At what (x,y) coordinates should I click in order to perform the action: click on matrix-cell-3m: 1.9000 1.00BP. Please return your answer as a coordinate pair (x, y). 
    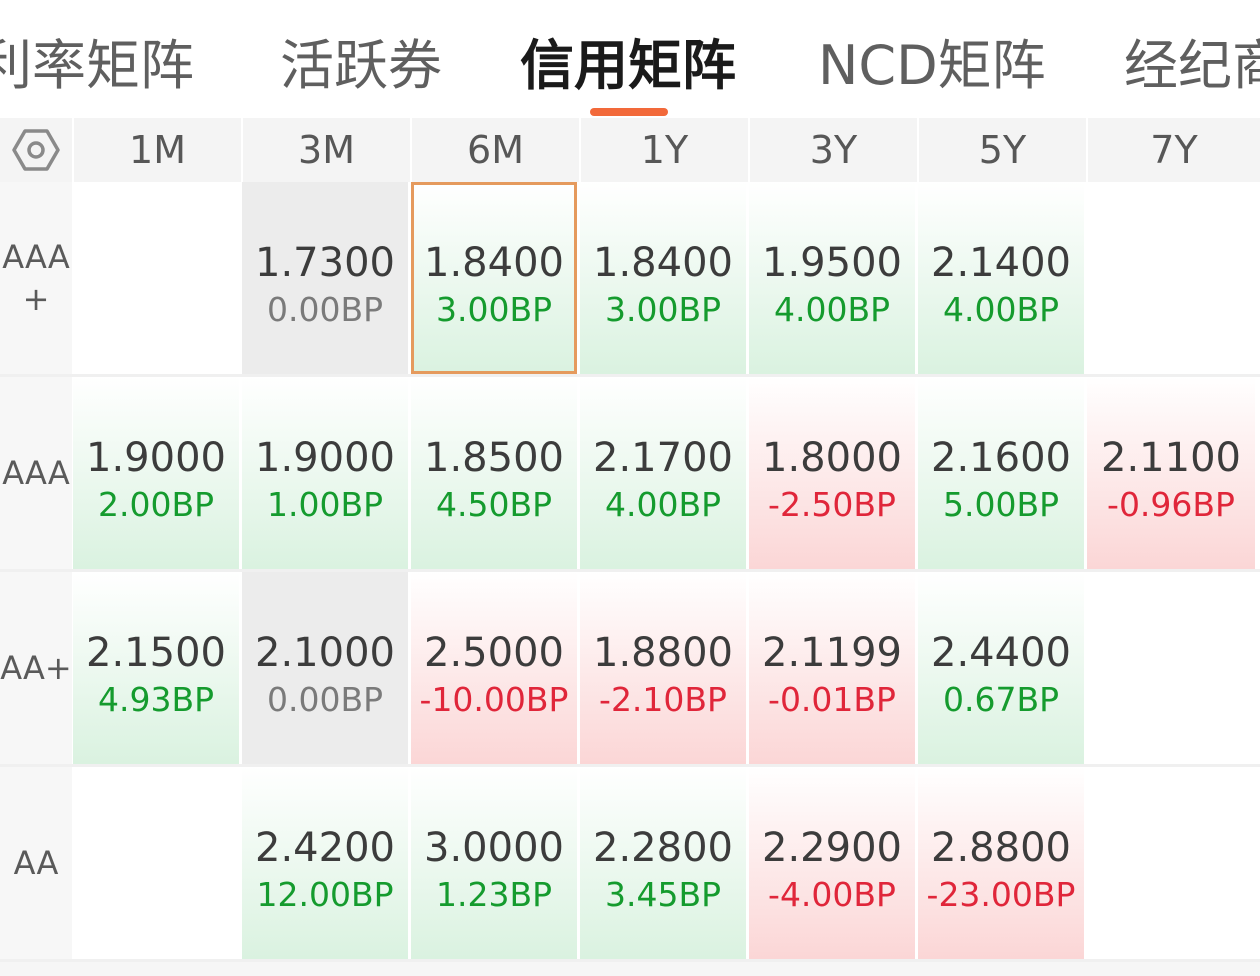
    Looking at the image, I should click on (325, 473).